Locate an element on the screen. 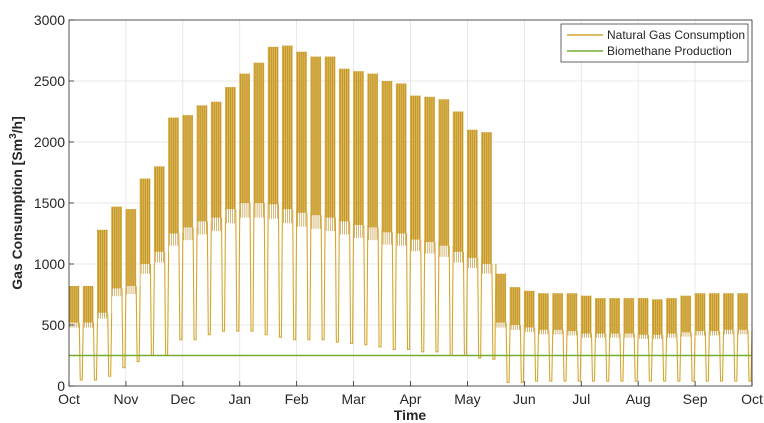  x-tick-label-0: Oct is located at coordinates (69, 399).